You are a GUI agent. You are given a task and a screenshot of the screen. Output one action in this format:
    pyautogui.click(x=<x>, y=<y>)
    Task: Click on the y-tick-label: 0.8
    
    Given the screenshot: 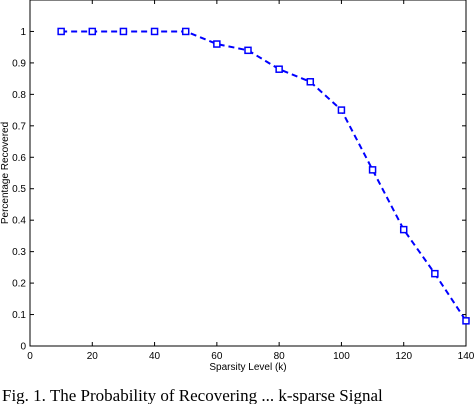 What is the action you would take?
    pyautogui.click(x=19, y=95)
    